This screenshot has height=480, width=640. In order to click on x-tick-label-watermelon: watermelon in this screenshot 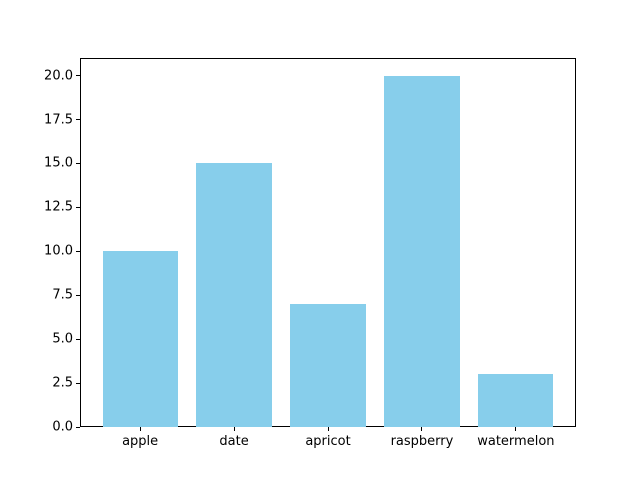, I will do `click(516, 441)`.